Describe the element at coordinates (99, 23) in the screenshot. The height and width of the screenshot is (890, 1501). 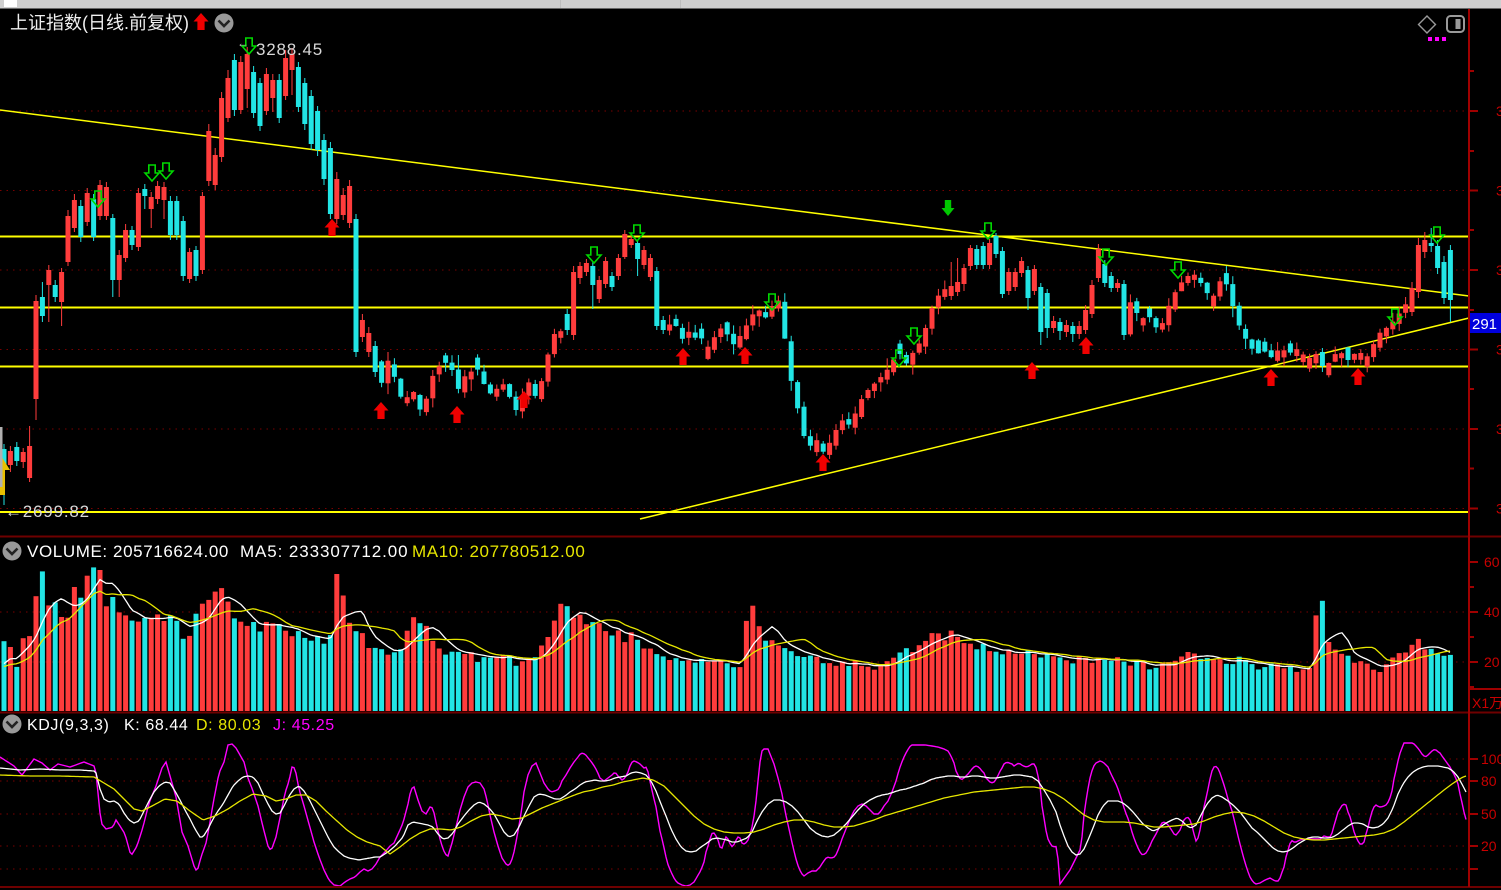
I see `svg-text: 上证指数(日线.前复权)` at that location.